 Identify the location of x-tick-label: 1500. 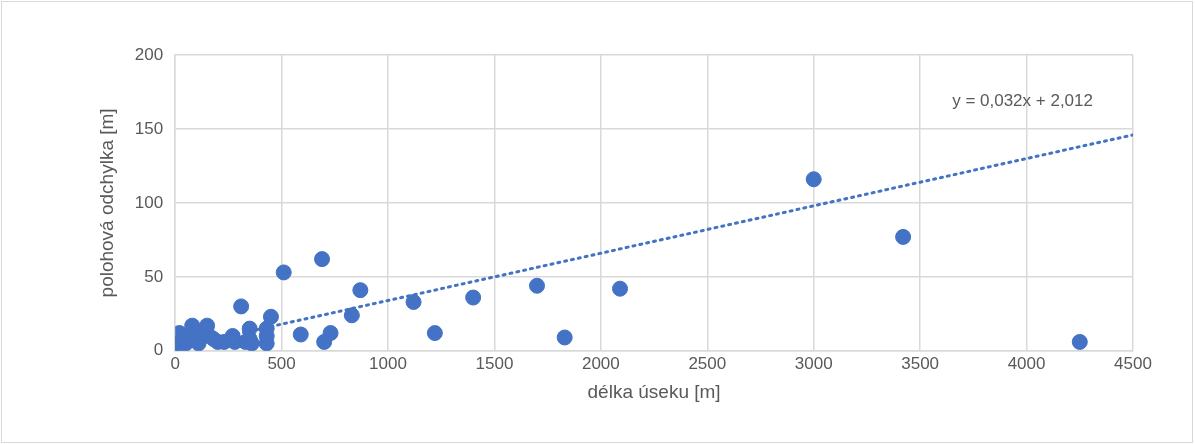
(494, 363).